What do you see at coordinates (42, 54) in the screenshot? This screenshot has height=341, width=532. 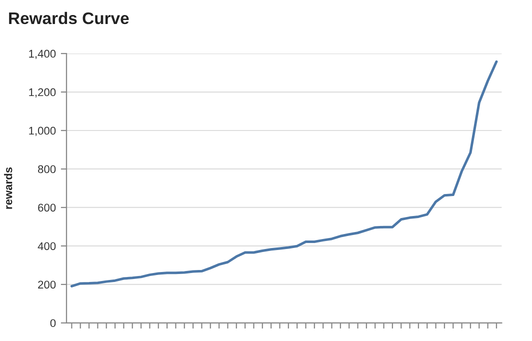 I see `y-tick-label: 1,400` at bounding box center [42, 54].